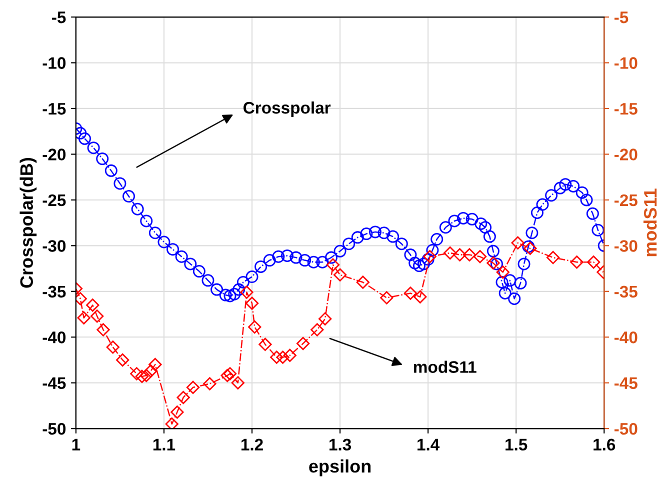  Describe the element at coordinates (54, 338) in the screenshot. I see `y-tick-label: -40` at that location.